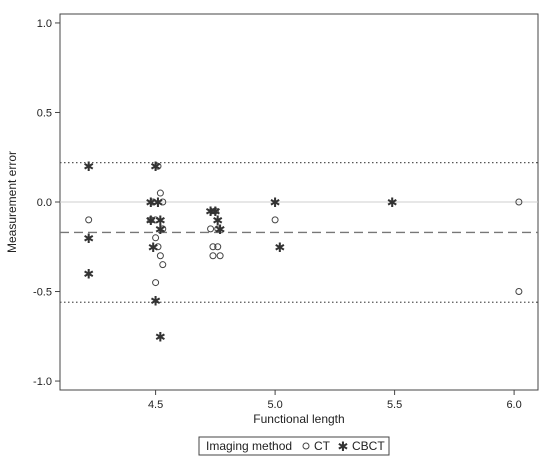 The width and height of the screenshot is (550, 464). What do you see at coordinates (306, 446) in the screenshot?
I see `legend-ct-symbol` at bounding box center [306, 446].